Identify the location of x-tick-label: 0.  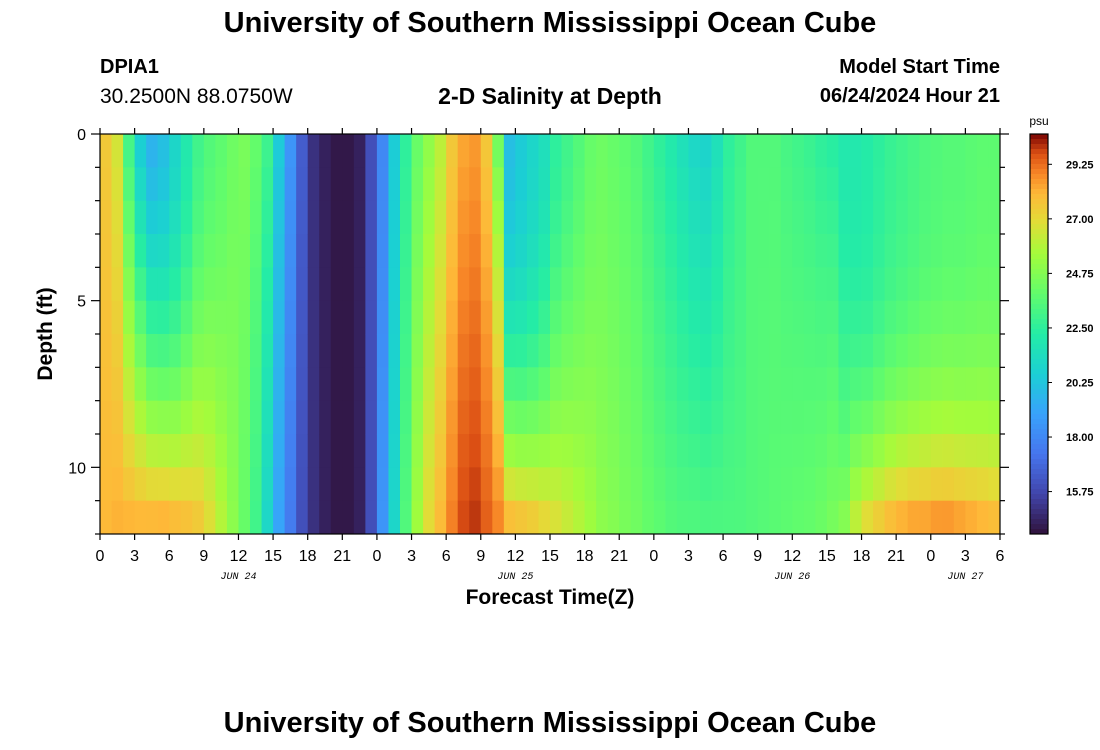
(100, 556).